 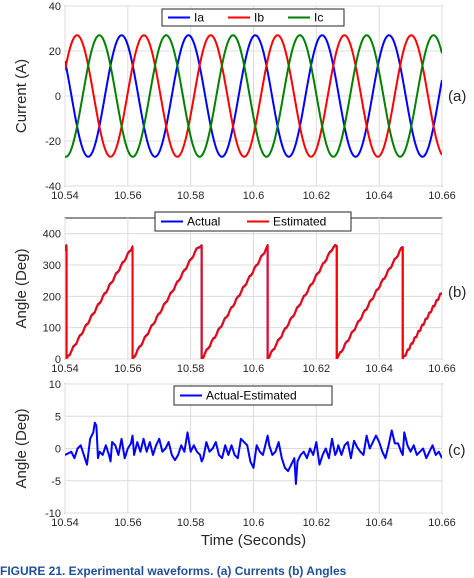 What do you see at coordinates (457, 96) in the screenshot?
I see `panel-a-tag: (a)` at bounding box center [457, 96].